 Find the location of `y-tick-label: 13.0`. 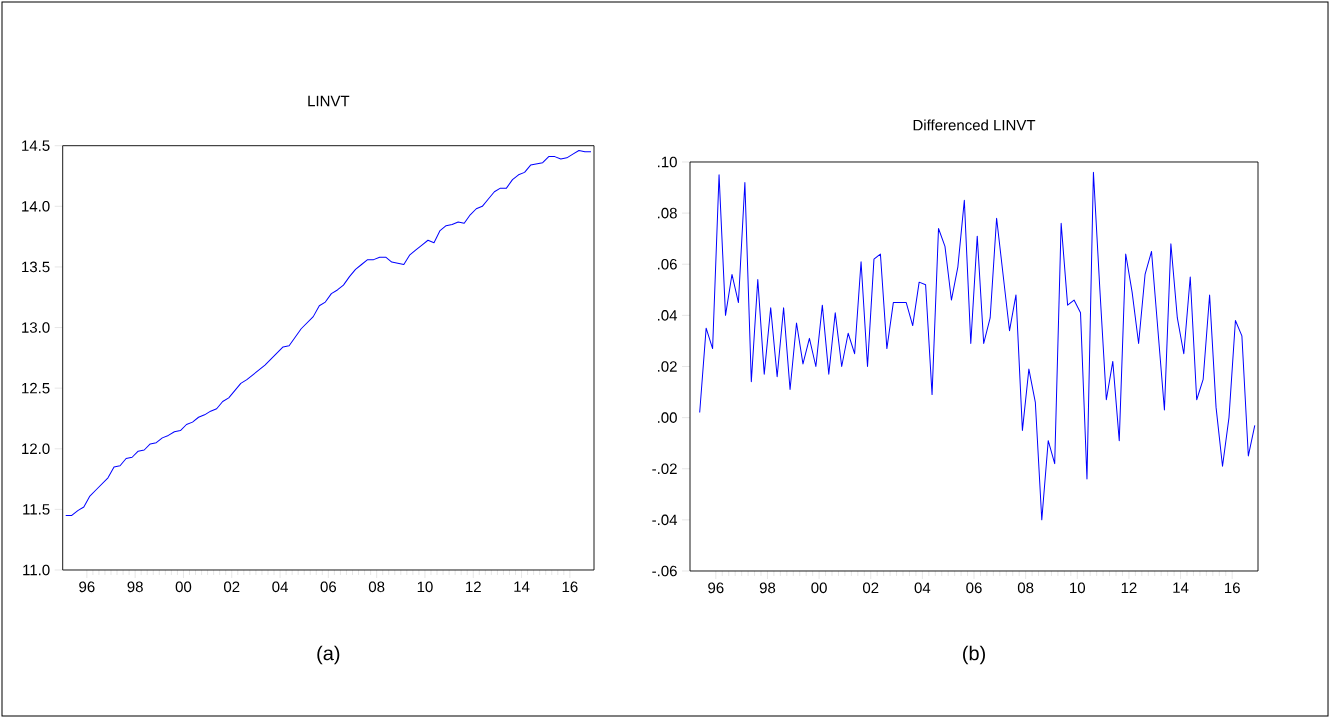

y-tick-label: 13.0 is located at coordinates (36, 327).